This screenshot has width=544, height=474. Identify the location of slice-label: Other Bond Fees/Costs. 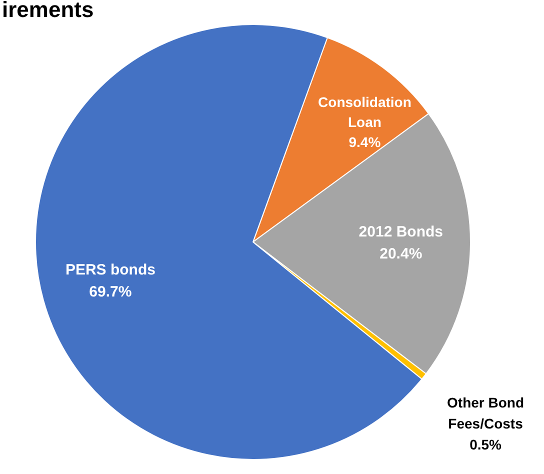
(485, 413).